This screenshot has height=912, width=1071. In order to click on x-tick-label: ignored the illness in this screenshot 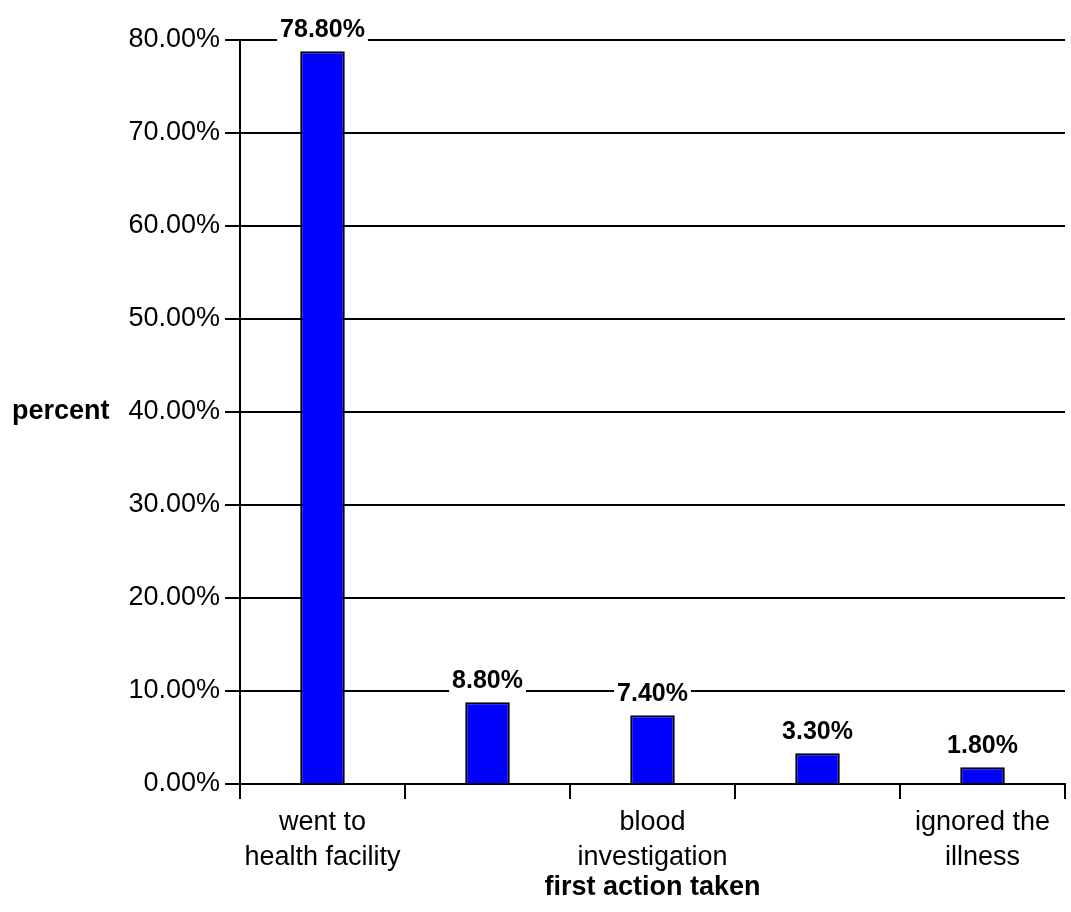, I will do `click(982, 839)`.